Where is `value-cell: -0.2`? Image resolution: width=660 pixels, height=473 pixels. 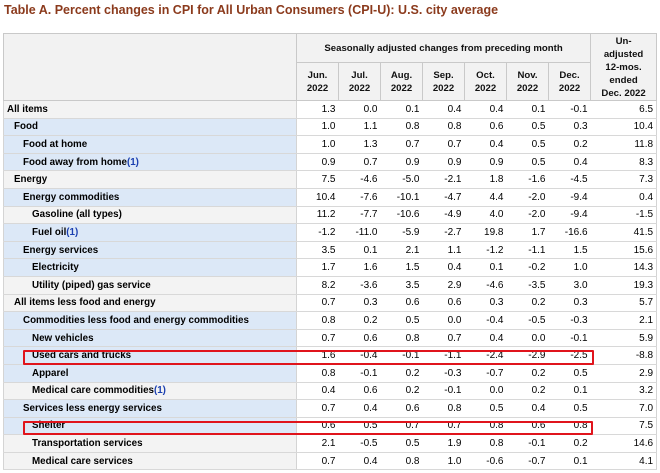
value-cell: -0.2 is located at coordinates (527, 267).